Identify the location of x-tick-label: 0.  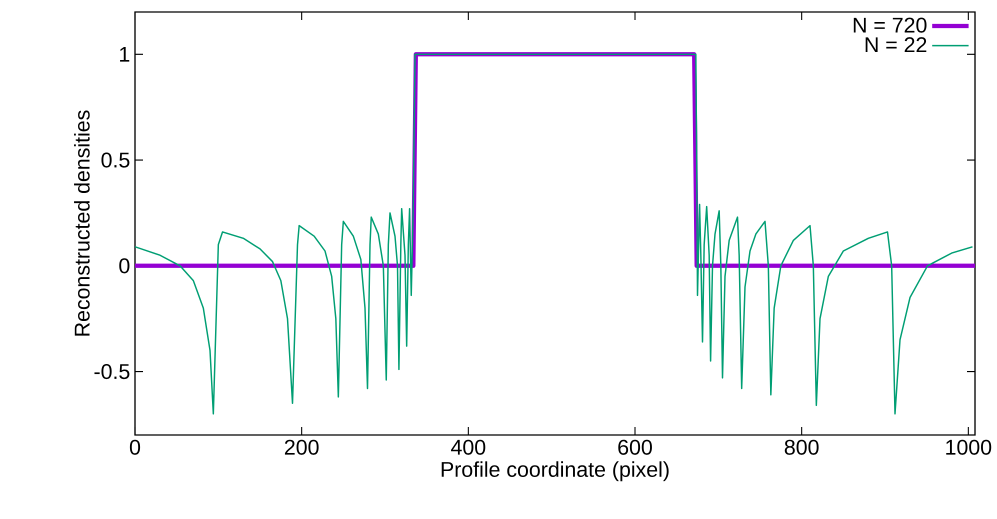
(135, 447).